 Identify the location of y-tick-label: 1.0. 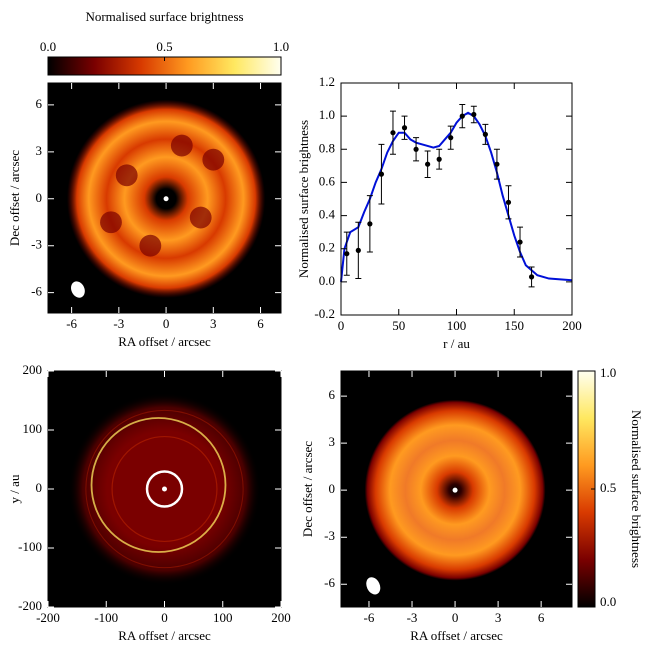
(327, 114).